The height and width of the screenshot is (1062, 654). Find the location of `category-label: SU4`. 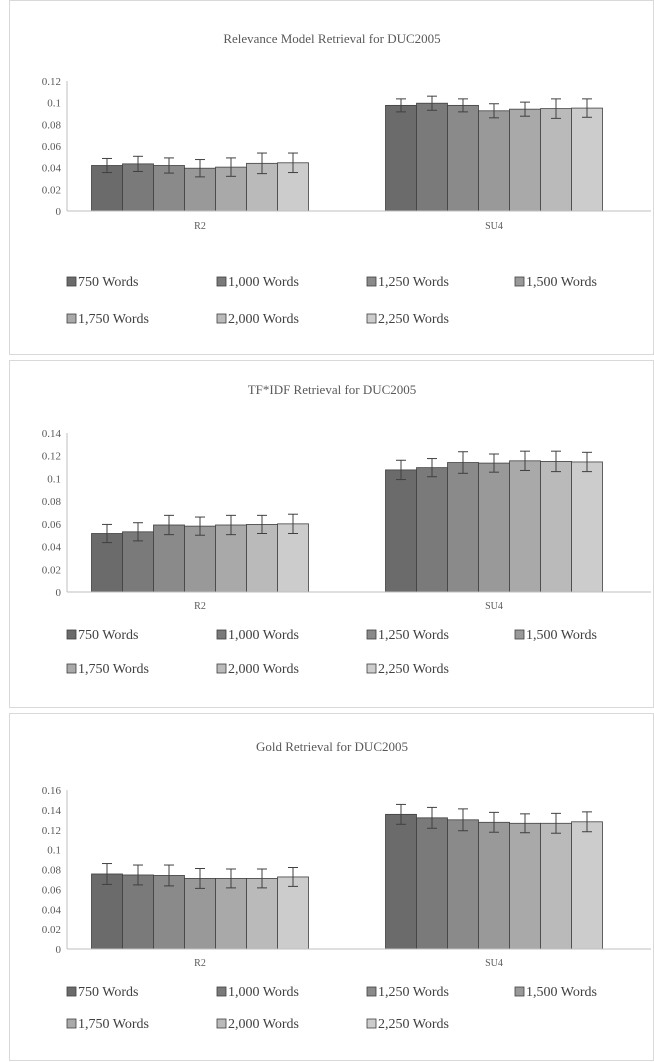

category-label: SU4 is located at coordinates (494, 606).